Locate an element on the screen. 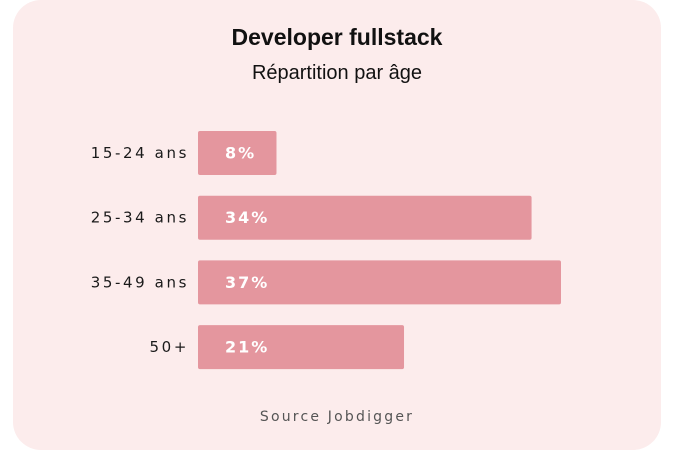  chart-subtitle: Répartition par âge is located at coordinates (337, 73).